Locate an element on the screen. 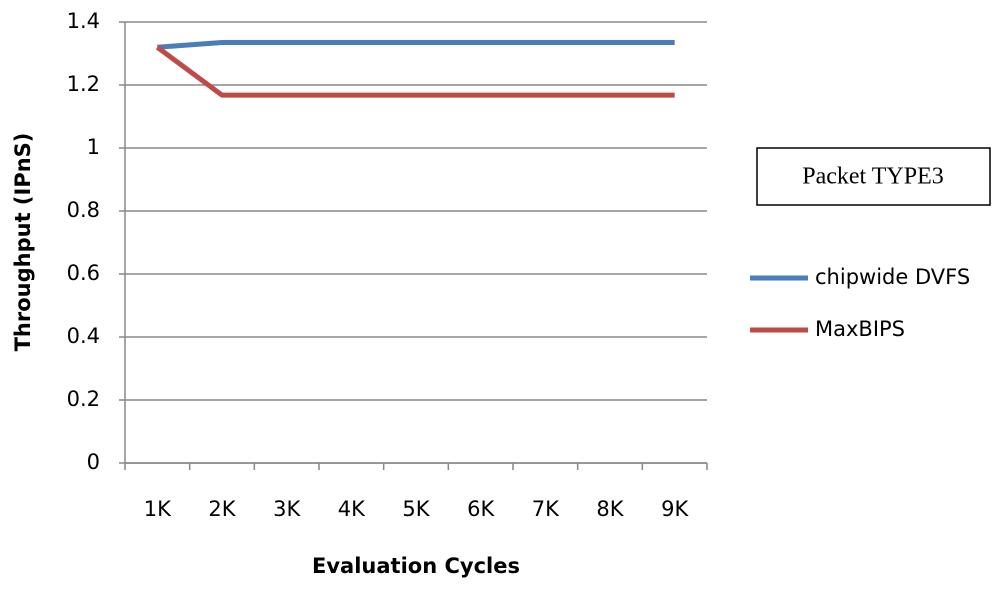  annotation-box is located at coordinates (873, 176).